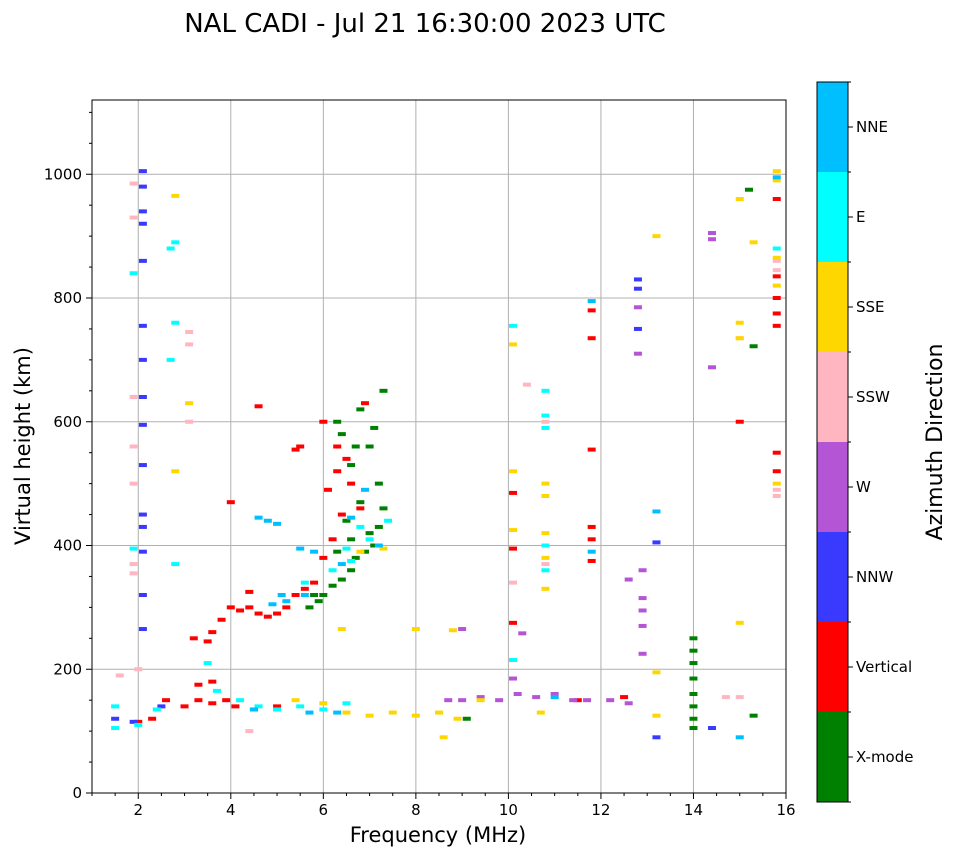  I want to click on x-tick-label: 6, so click(324, 810).